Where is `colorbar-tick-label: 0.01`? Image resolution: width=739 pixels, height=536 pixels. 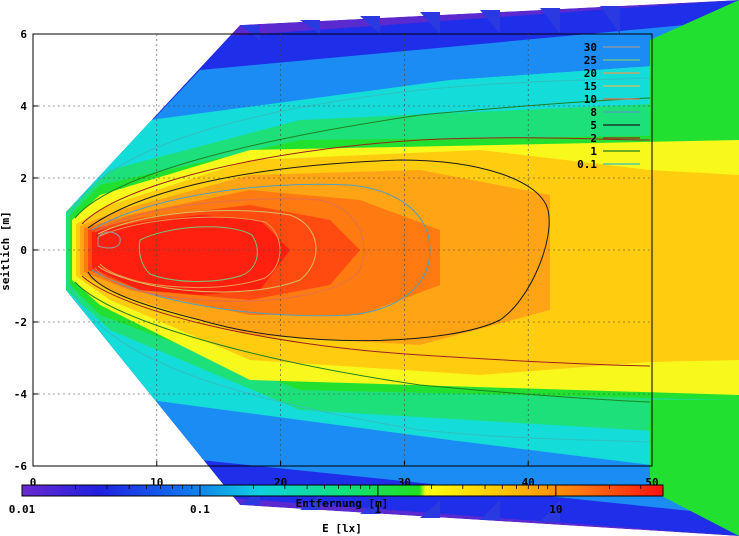
colorbar-tick-label: 0.01 is located at coordinates (22, 509).